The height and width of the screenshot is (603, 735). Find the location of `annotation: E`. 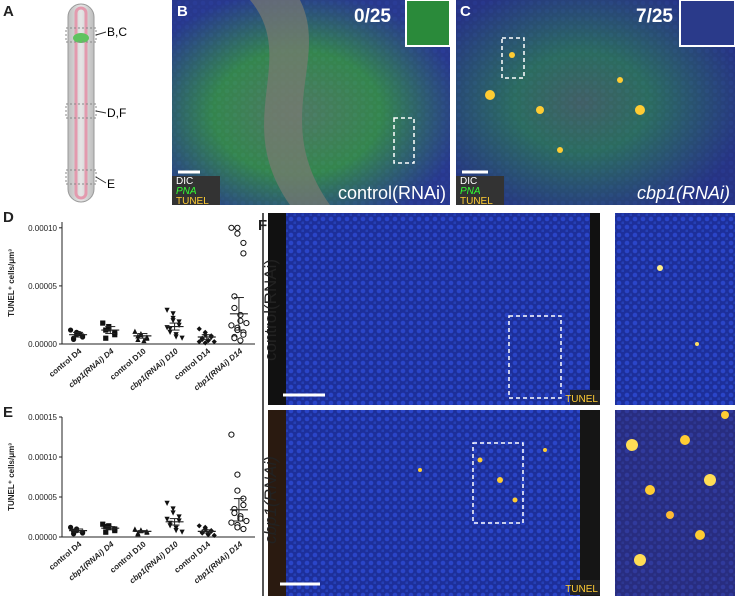

annotation: E is located at coordinates (111, 184).